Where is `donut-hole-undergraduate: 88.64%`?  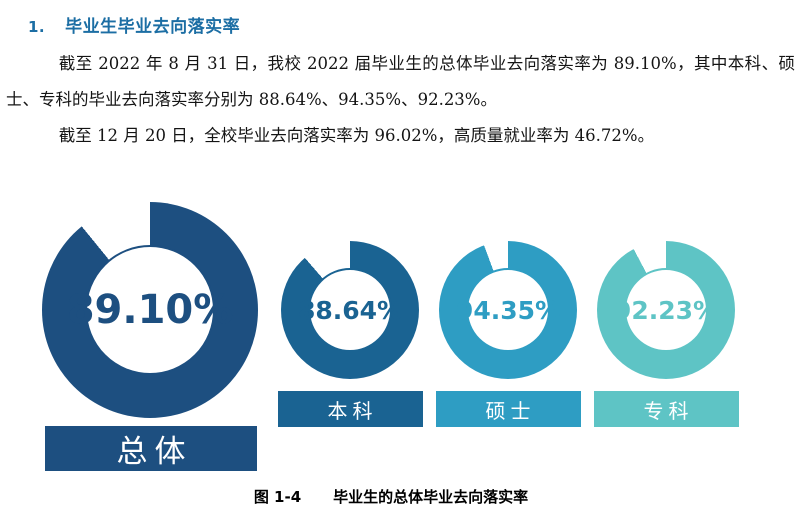 donut-hole-undergraduate: 88.64% is located at coordinates (350, 310).